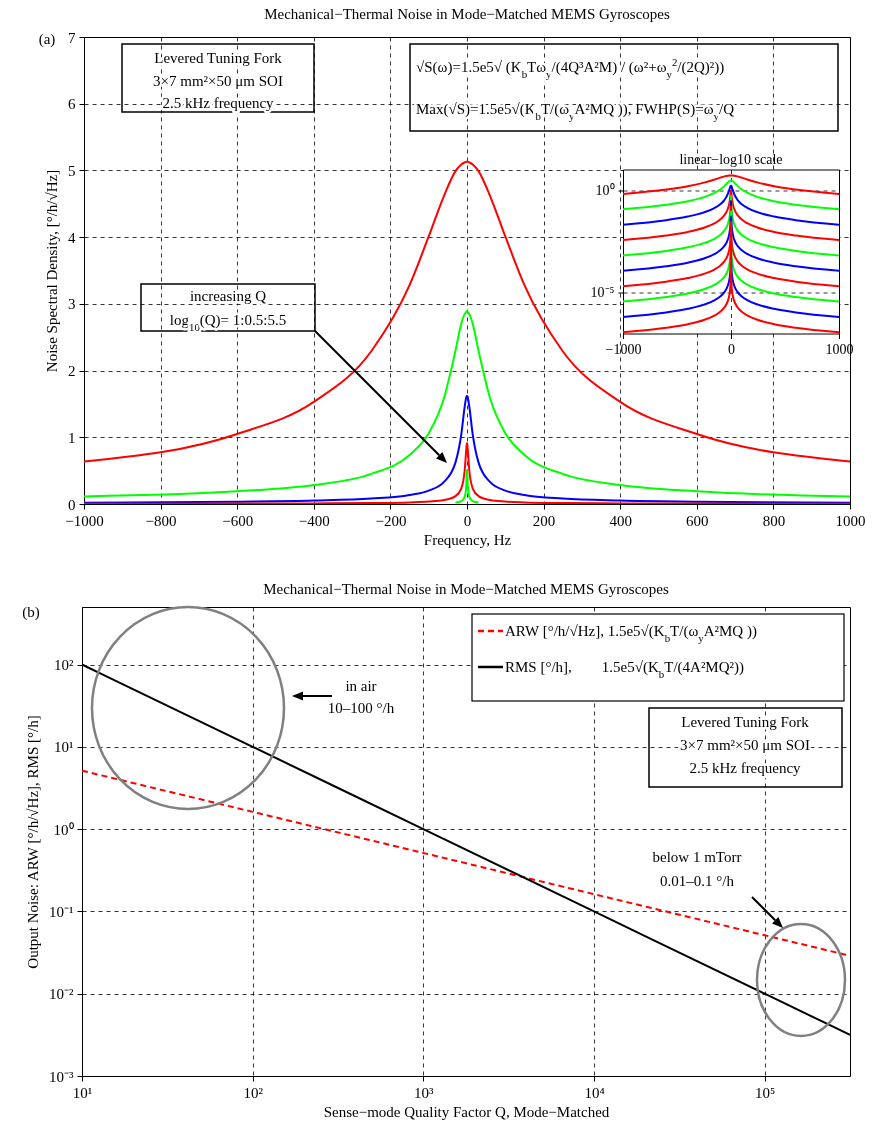 The image size is (874, 1134). Describe the element at coordinates (594, 1092) in the screenshot. I see `x-tick-label: 10⁴` at that location.